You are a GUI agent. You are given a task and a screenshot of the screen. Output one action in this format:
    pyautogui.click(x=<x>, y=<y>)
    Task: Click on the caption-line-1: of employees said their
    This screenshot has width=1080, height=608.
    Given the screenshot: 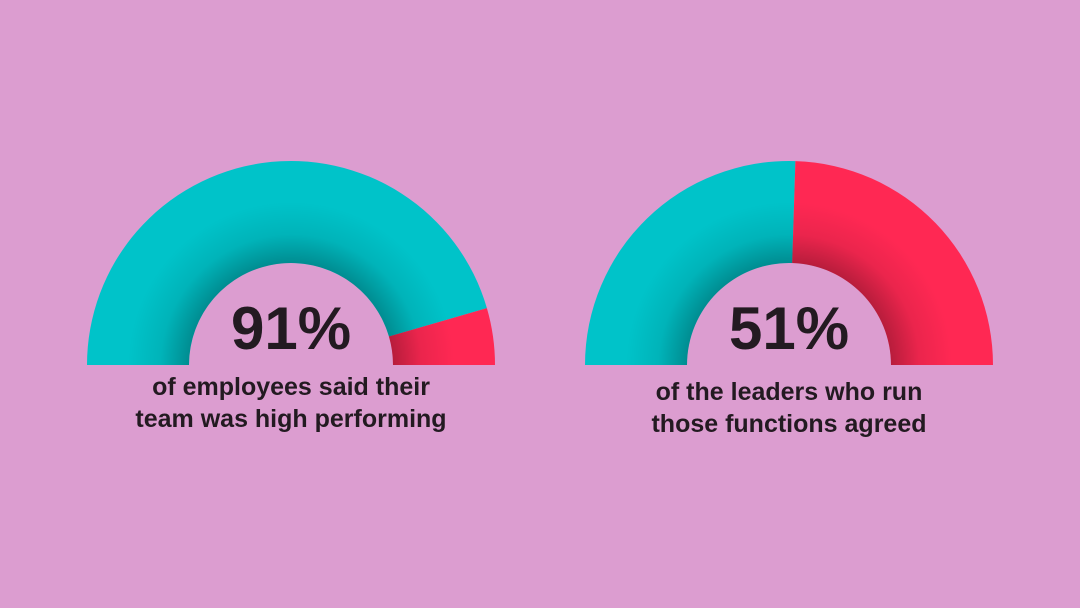 What is the action you would take?
    pyautogui.click(x=291, y=387)
    